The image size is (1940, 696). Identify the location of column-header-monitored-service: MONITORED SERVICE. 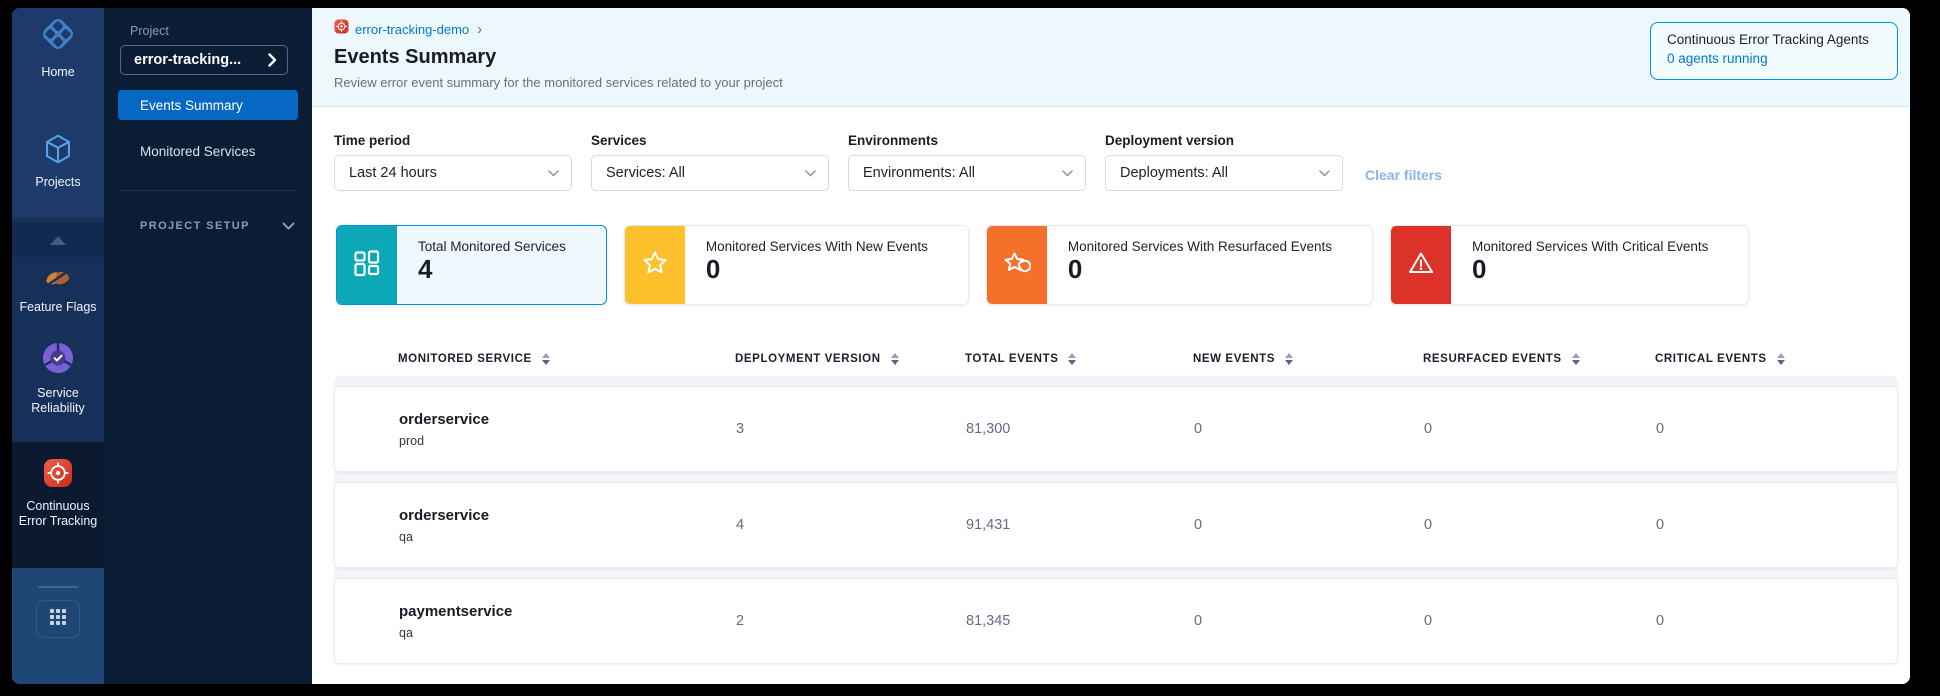
(534, 359).